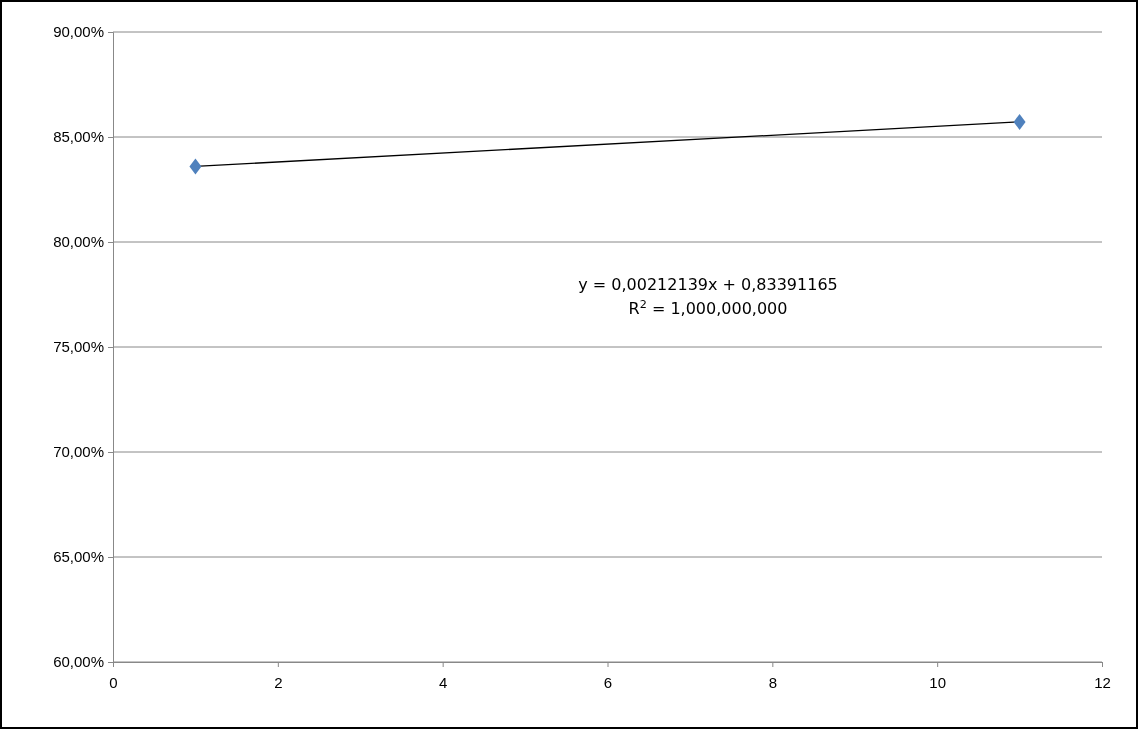  What do you see at coordinates (78, 242) in the screenshot?
I see `y-tick-label: 80,00%` at bounding box center [78, 242].